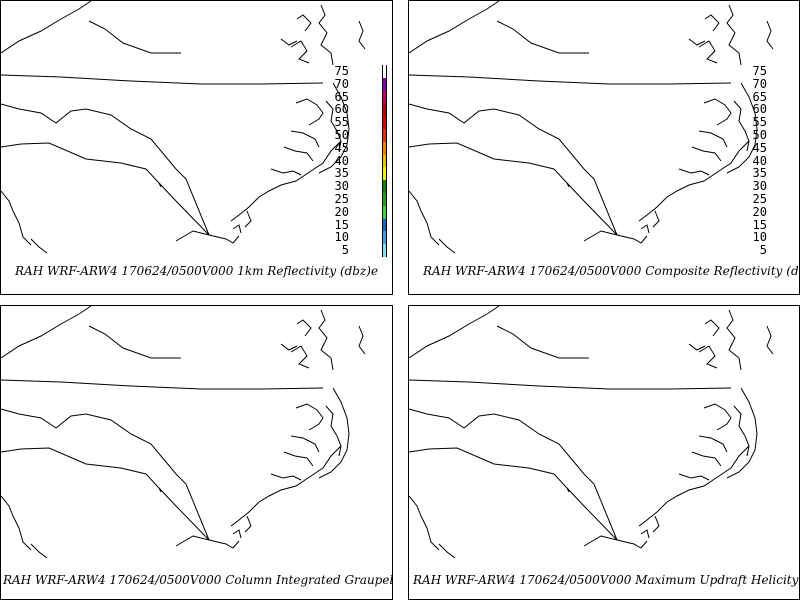 This screenshot has width=800, height=600. I want to click on legend-label: 75, so click(341, 71).